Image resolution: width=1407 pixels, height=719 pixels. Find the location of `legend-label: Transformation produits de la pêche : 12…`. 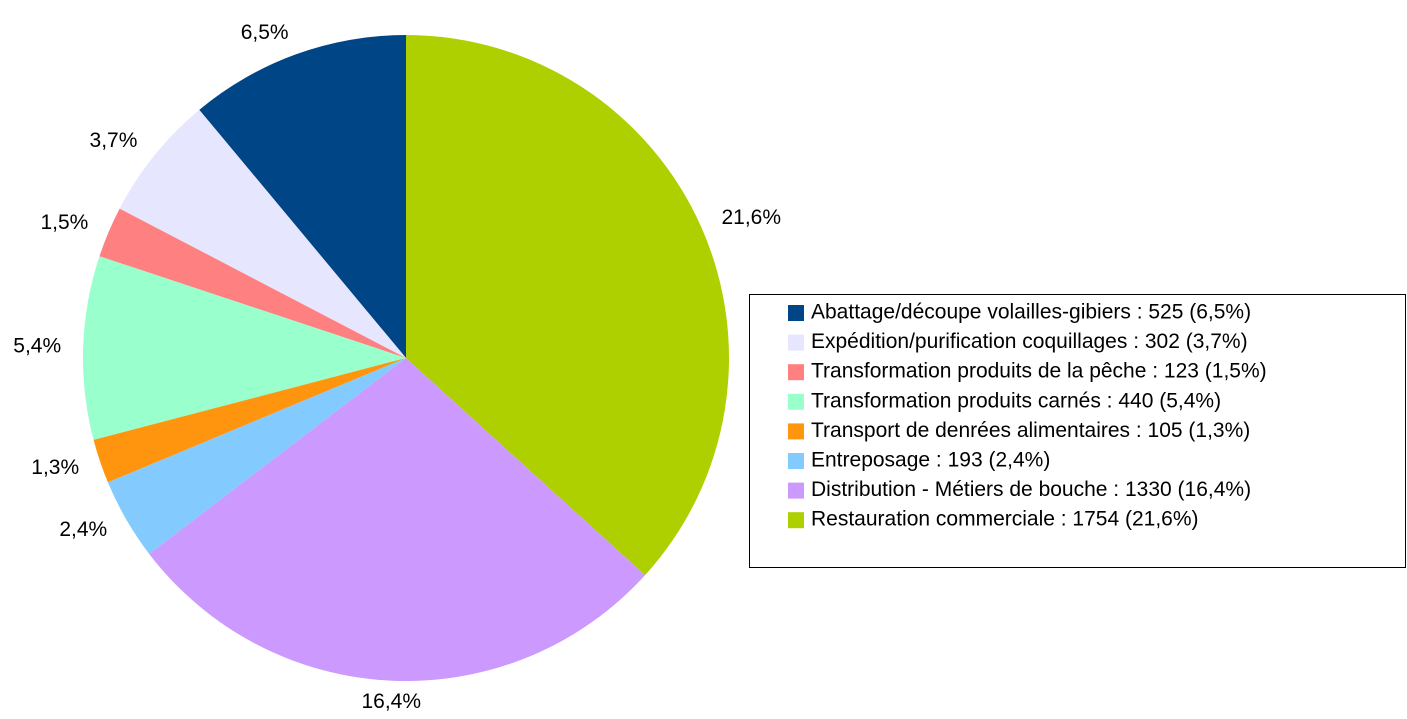

legend-label: Transformation produits de la pêche : 12… is located at coordinates (1039, 371).